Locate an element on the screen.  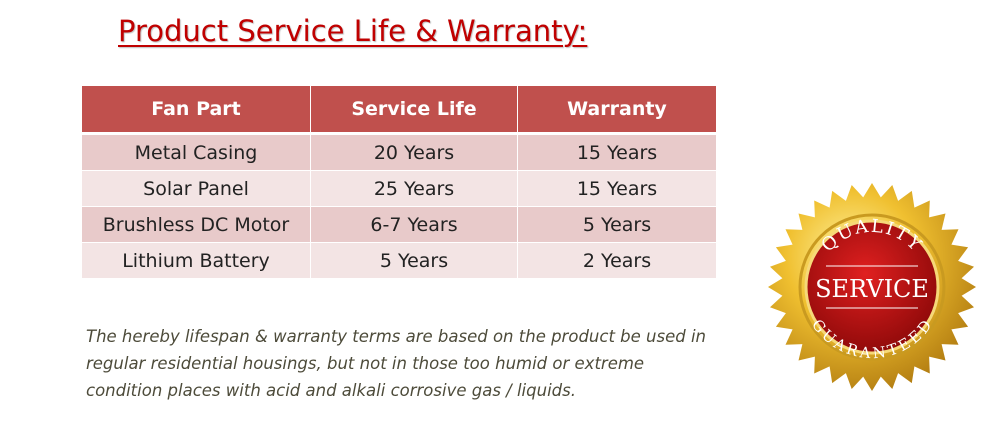
table-row: Brushless DC Motor 6-7 Years 5 Years is located at coordinates (399, 224).